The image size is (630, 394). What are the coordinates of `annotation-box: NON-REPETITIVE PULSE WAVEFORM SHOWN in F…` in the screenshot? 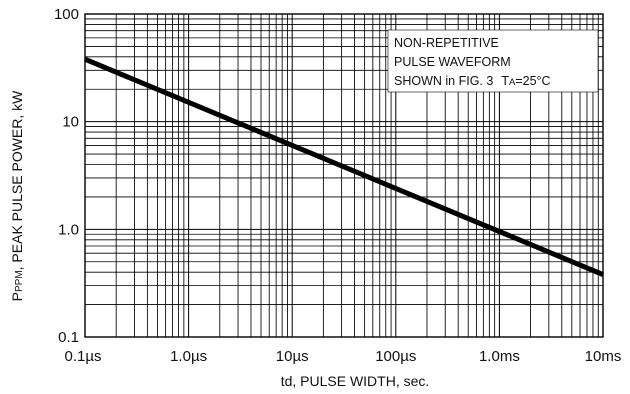 It's located at (493, 61).